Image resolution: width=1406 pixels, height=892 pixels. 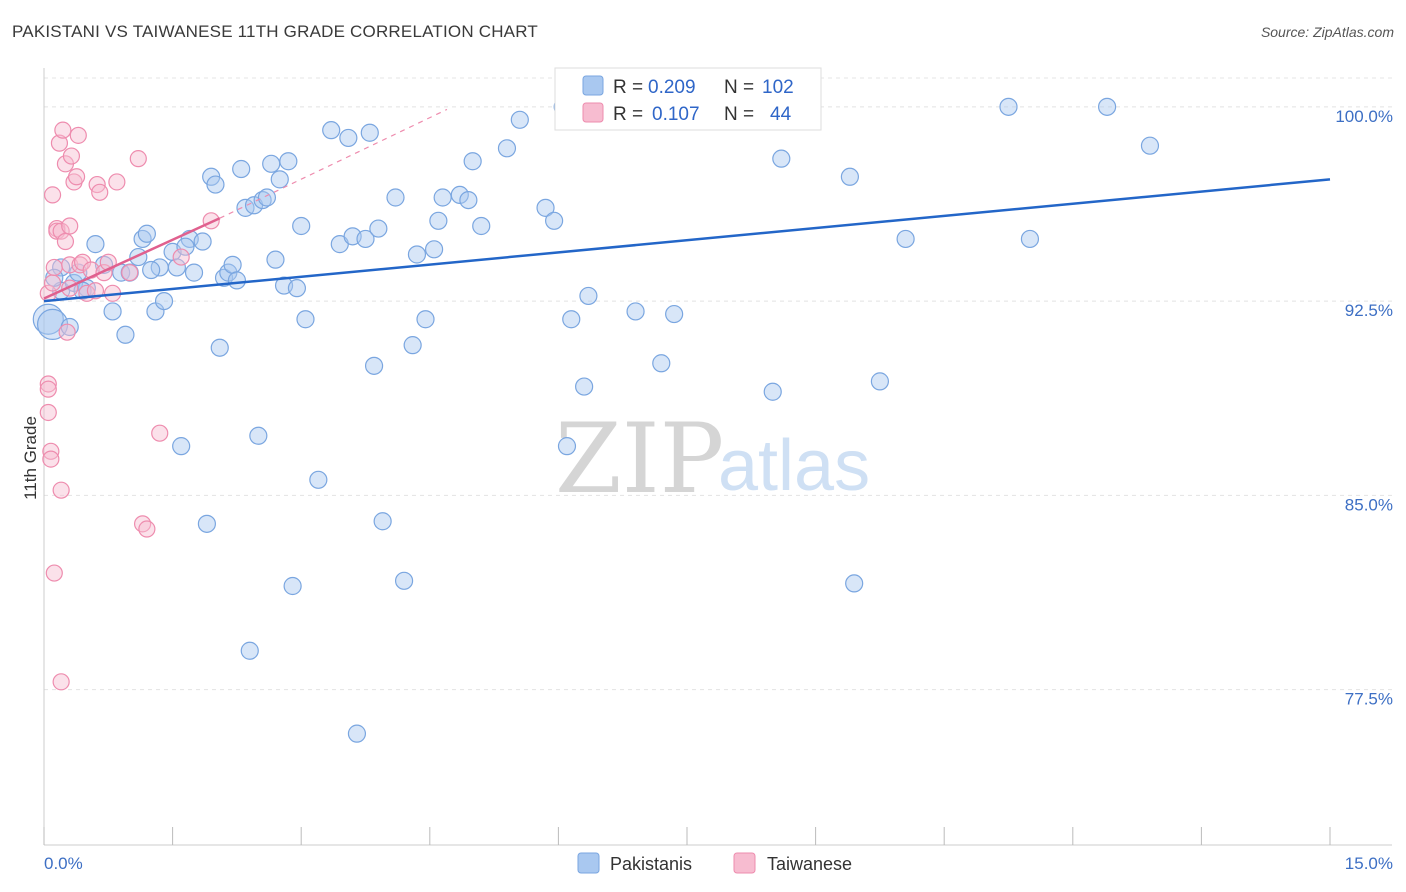 I want to click on legend-swatch-pakistanis, so click(x=593, y=85).